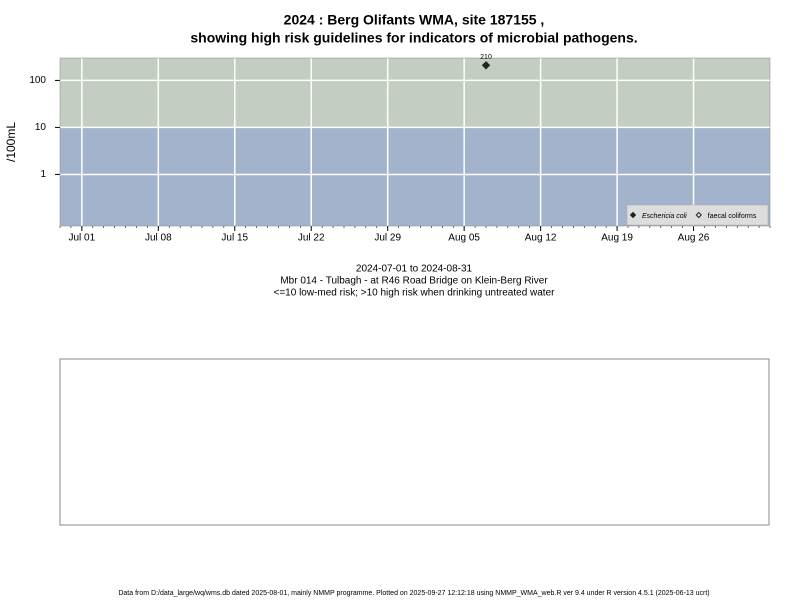 The image size is (800, 600). What do you see at coordinates (82, 238) in the screenshot?
I see `x-tick-label: Jul 01` at bounding box center [82, 238].